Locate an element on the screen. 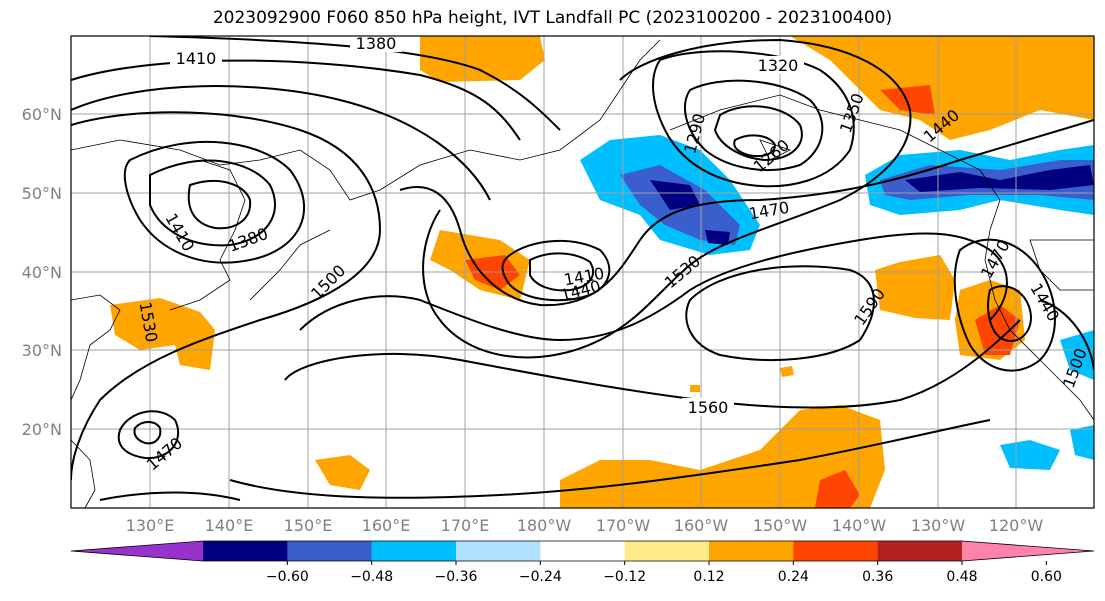  lat-label: 20°N is located at coordinates (42, 429).